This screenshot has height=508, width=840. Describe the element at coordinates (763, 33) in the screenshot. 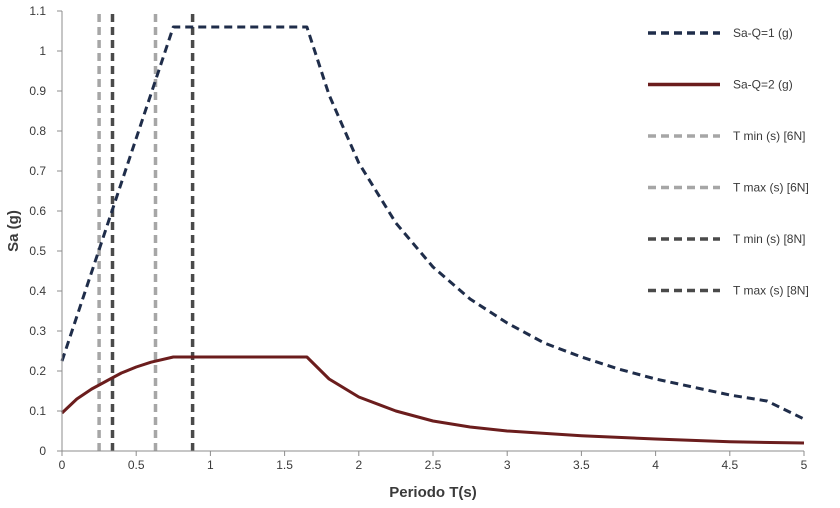

I see `legend-label: Sa-Q=1 (g)` at that location.